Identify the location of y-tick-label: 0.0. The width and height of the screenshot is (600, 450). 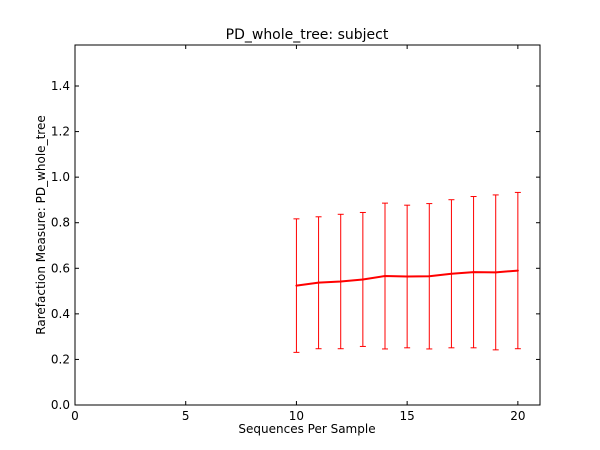
(60, 405).